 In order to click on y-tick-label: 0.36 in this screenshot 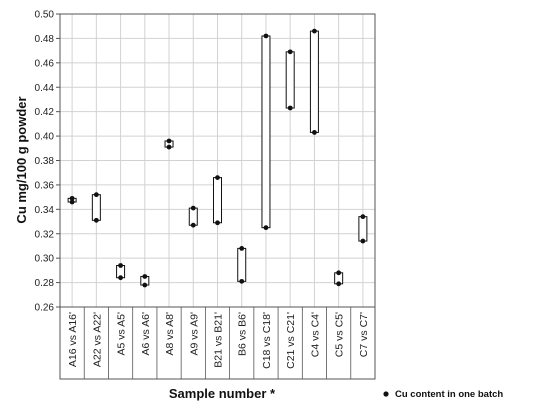, I will do `click(45, 185)`.